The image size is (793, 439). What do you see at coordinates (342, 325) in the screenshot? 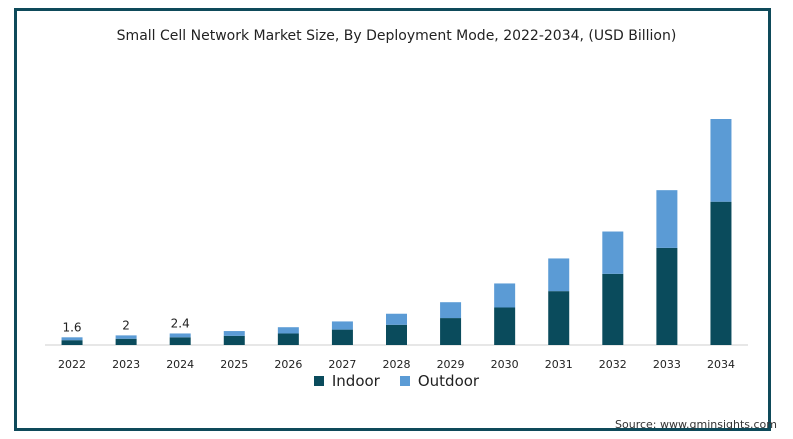
I see `bar-outdoor-2027` at bounding box center [342, 325].